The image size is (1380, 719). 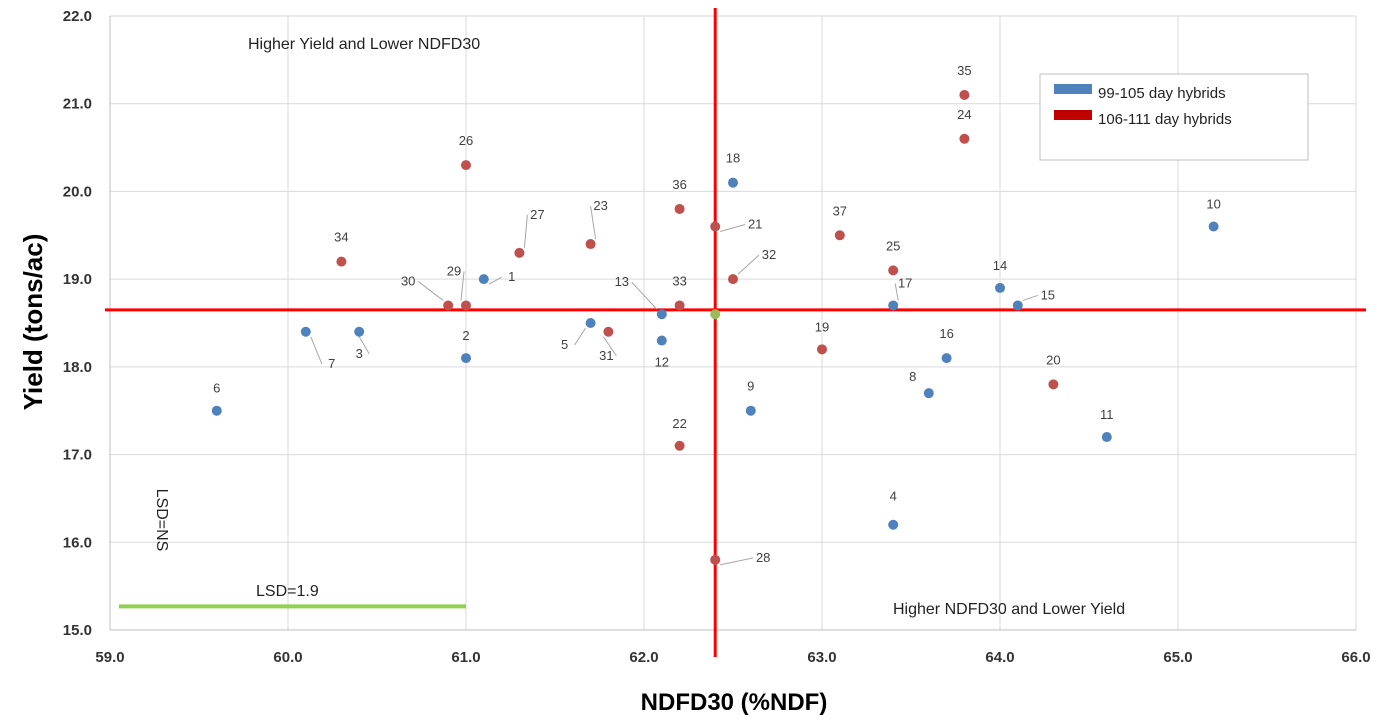 What do you see at coordinates (606, 355) in the screenshot?
I see `point-label: 31` at bounding box center [606, 355].